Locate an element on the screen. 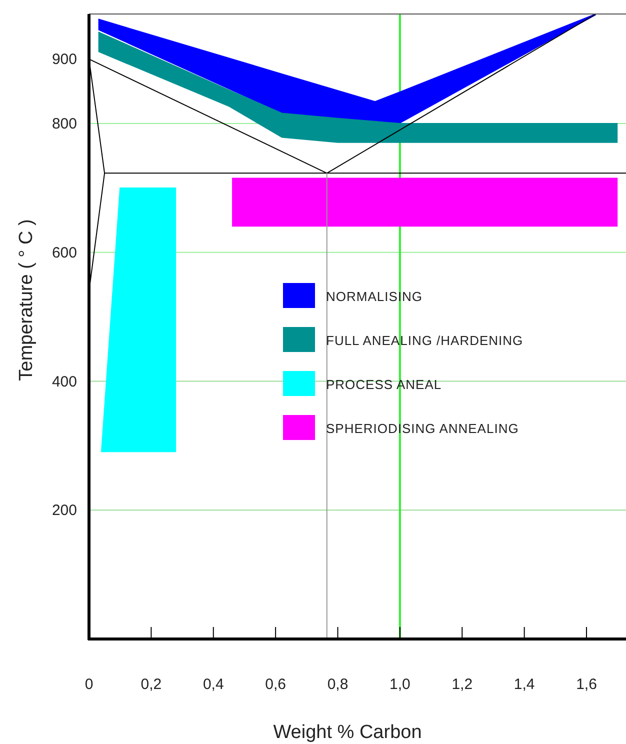  x-tick-label: 0,6 is located at coordinates (275, 684).